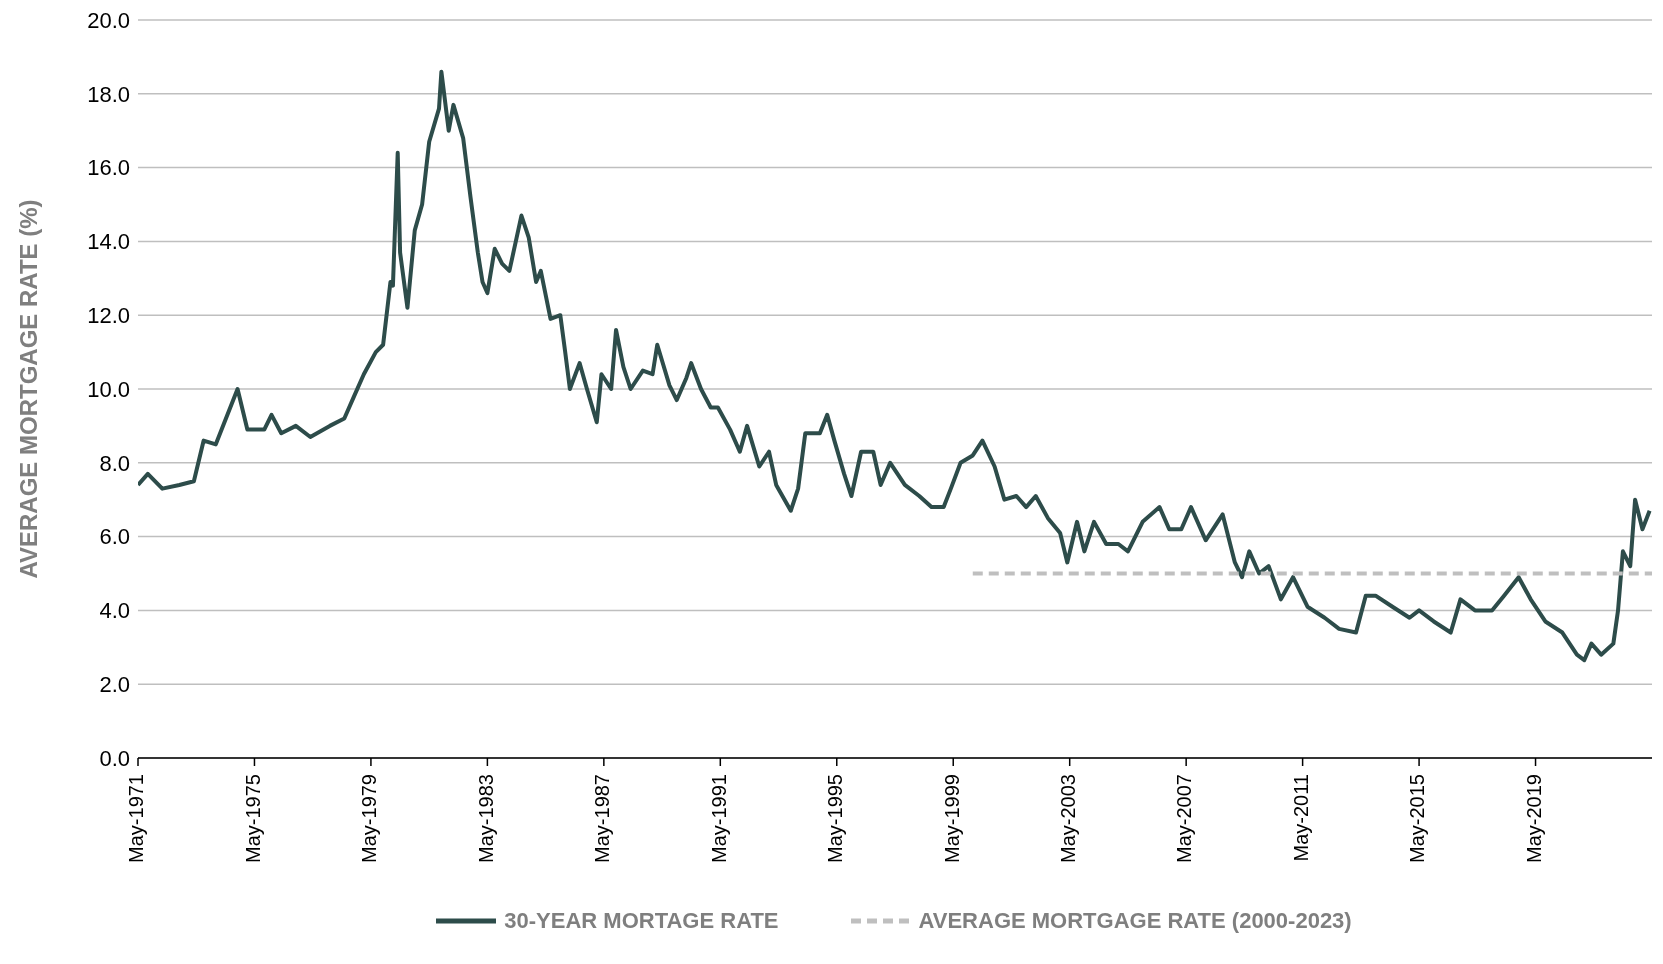 The width and height of the screenshot is (1663, 964). I want to click on y-tick-label: 4.0, so click(114, 611).